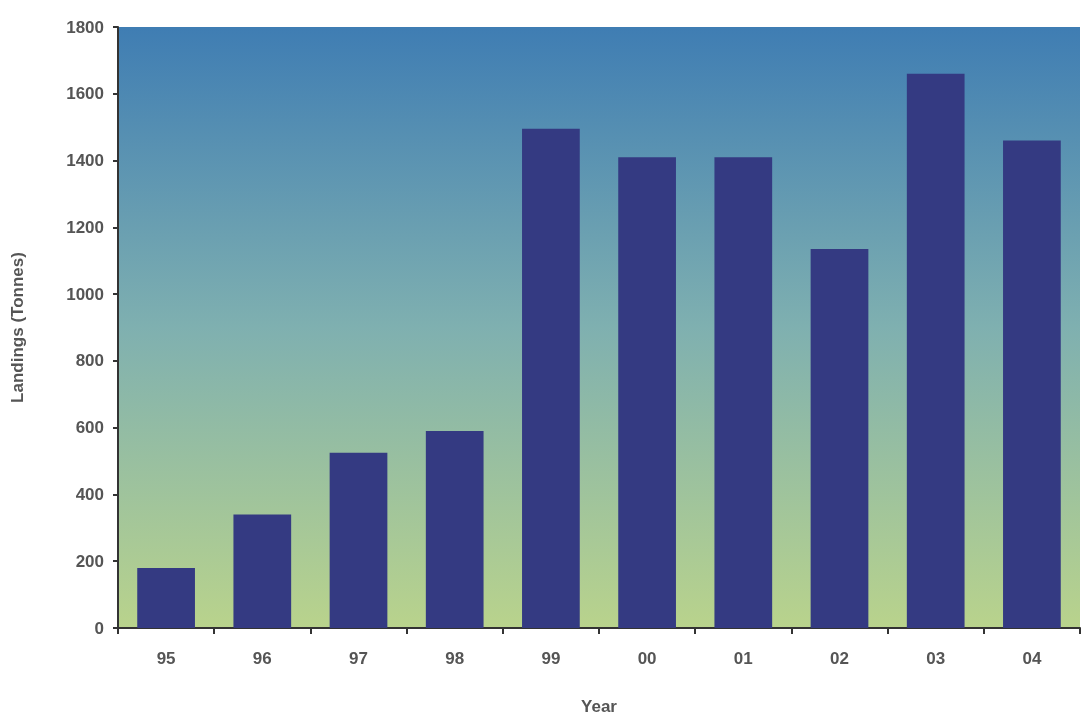 Image resolution: width=1082 pixels, height=728 pixels. I want to click on y-tick-label: 1400, so click(85, 161).